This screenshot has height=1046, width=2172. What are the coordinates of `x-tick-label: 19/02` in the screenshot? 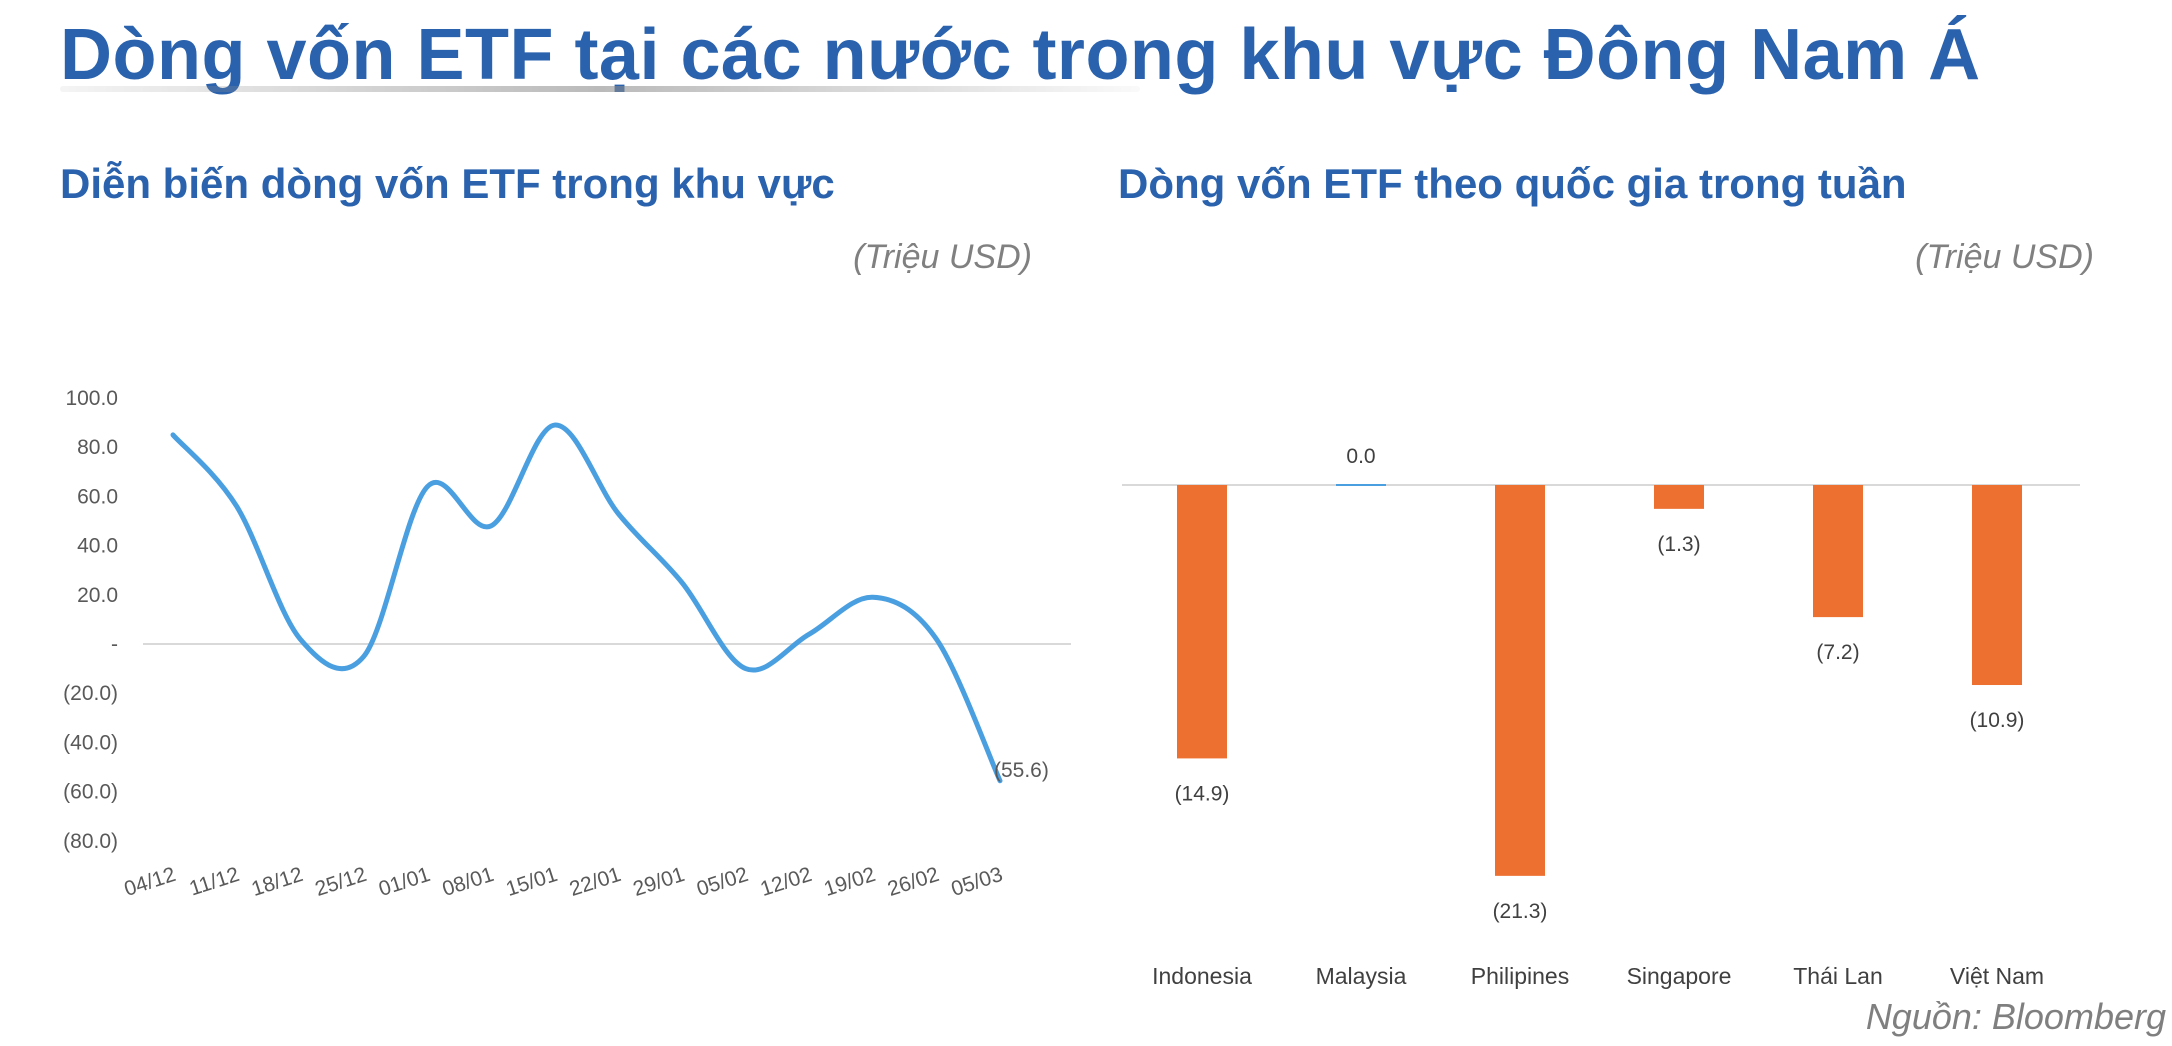 It's located at (849, 882).